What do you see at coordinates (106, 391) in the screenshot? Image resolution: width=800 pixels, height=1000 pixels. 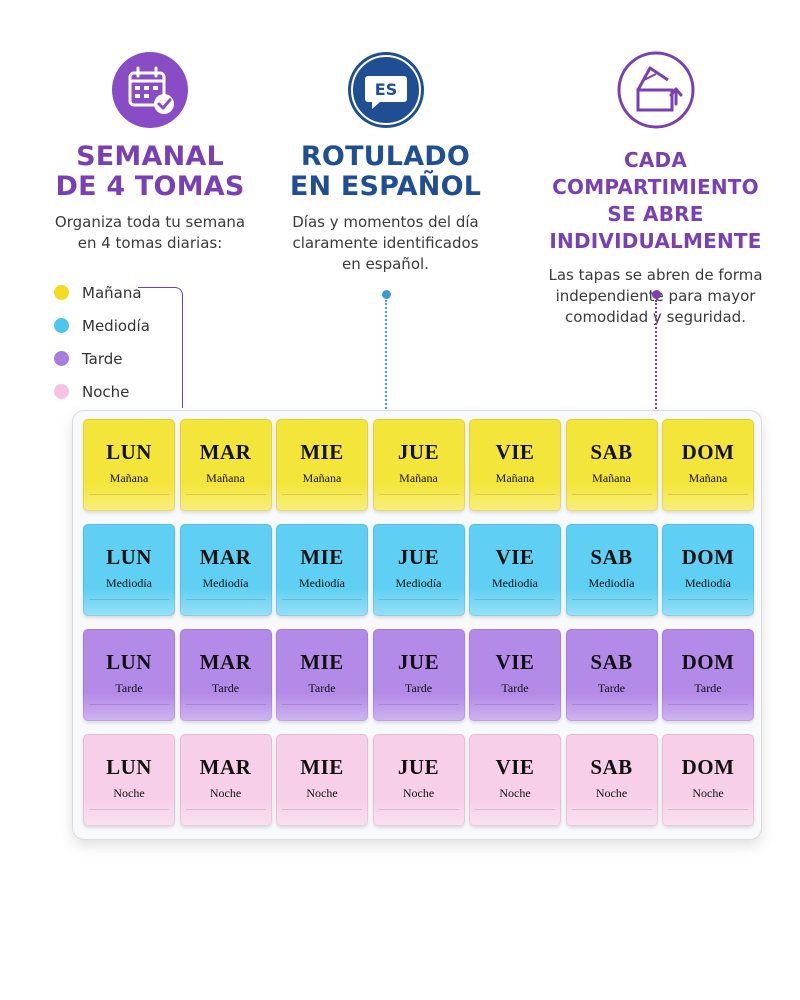 I see `legend-label: Noche` at bounding box center [106, 391].